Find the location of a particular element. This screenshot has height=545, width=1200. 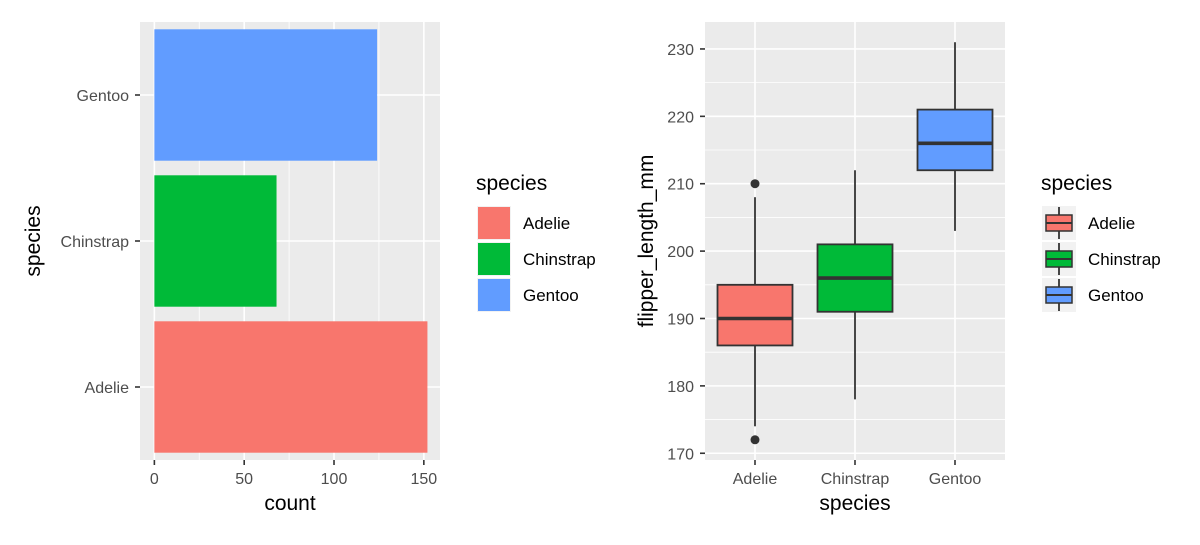

bar-gentoo is located at coordinates (266, 95).